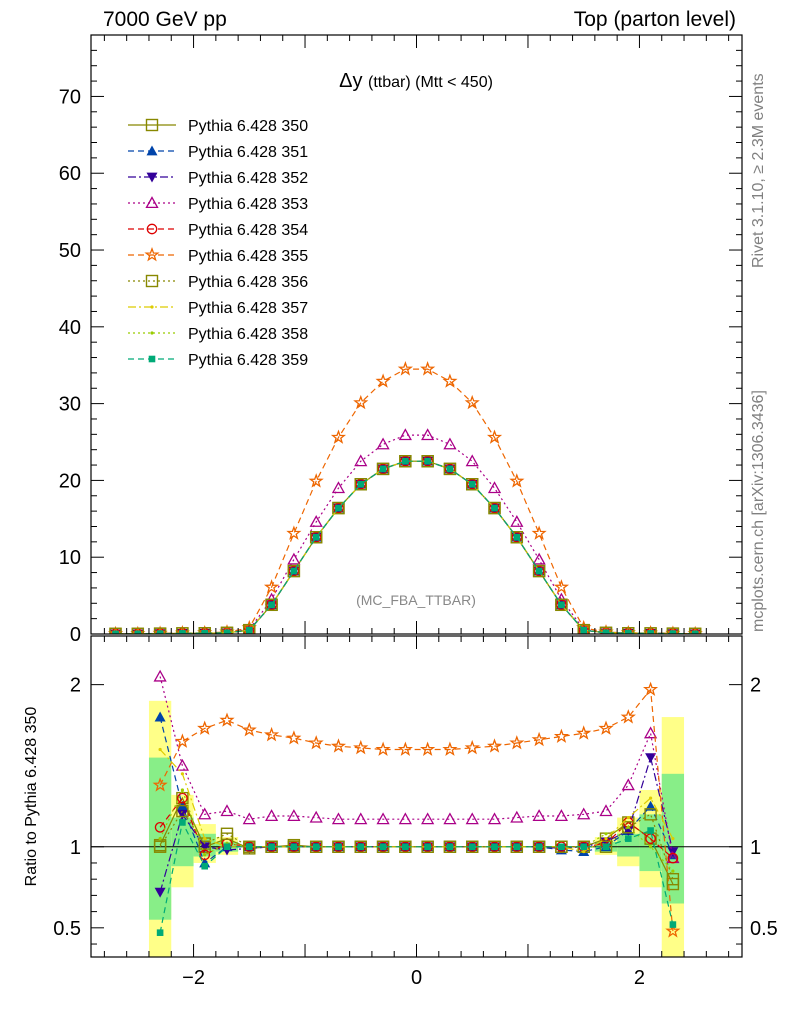 Image resolution: width=786 pixels, height=1024 pixels. I want to click on y-tick-label: 0, so click(75, 635).